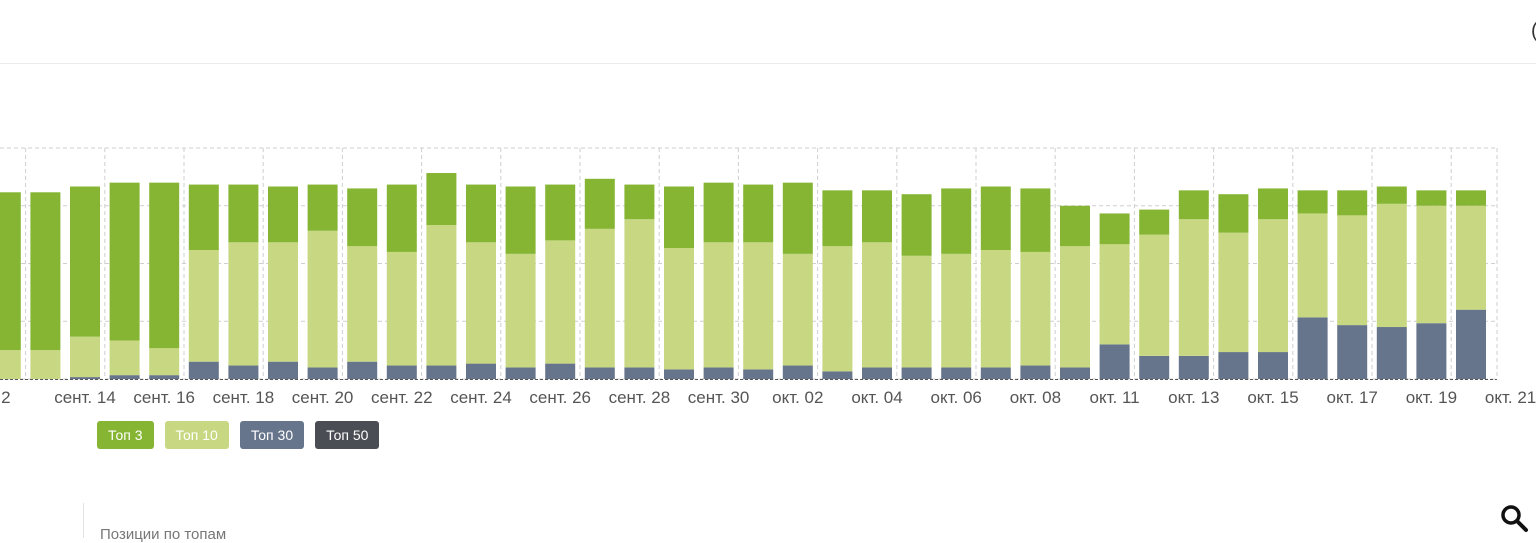 The image size is (1536, 543). What do you see at coordinates (1510, 397) in the screenshot?
I see `x-tick-label: окт. 21` at bounding box center [1510, 397].